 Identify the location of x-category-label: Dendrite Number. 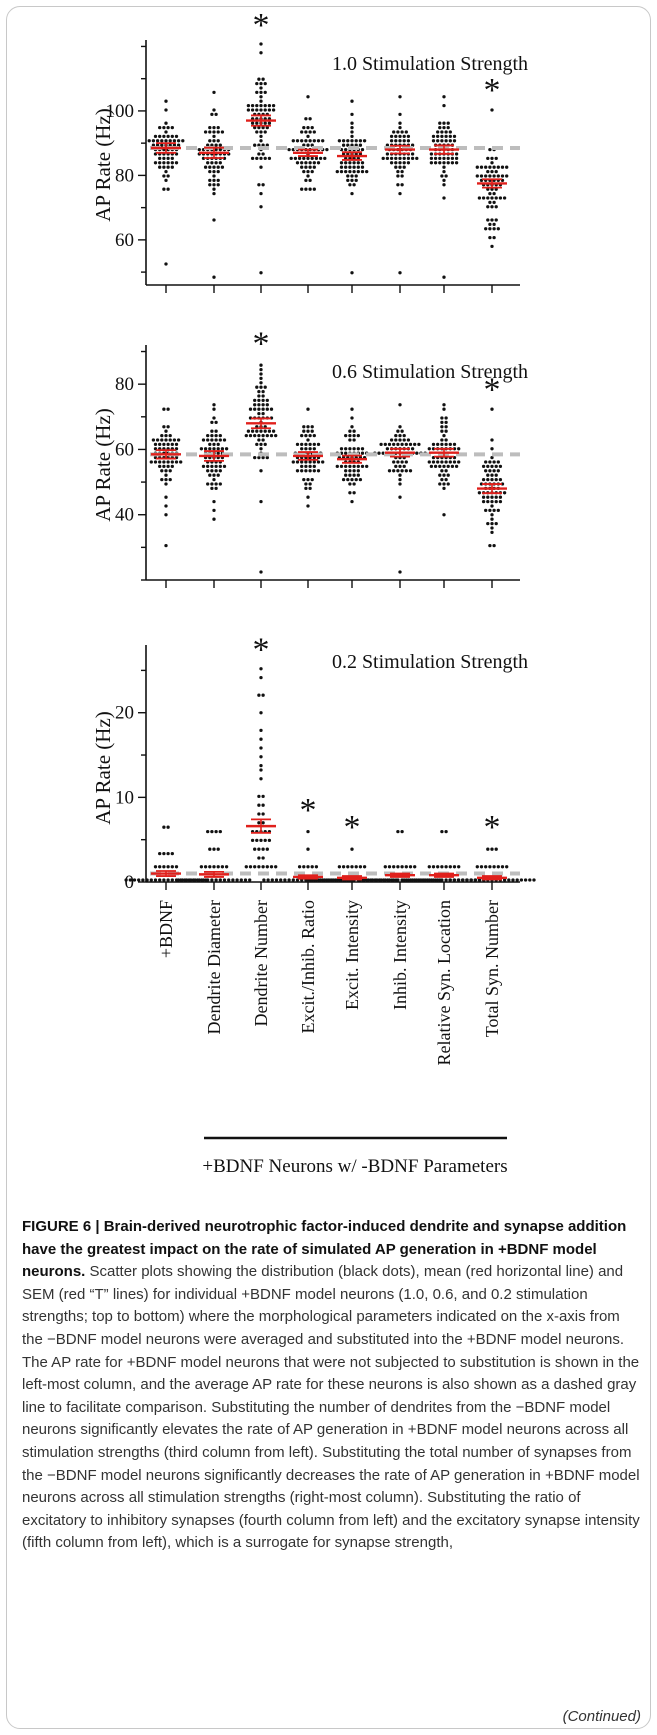
(261, 963).